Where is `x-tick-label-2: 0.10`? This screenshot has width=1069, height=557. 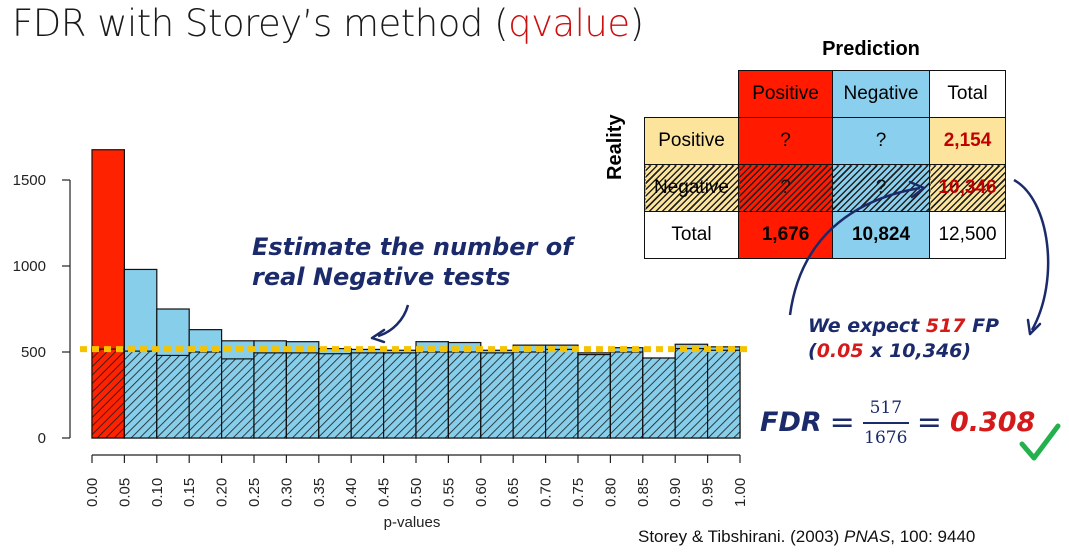 x-tick-label-2: 0.10 is located at coordinates (157, 492).